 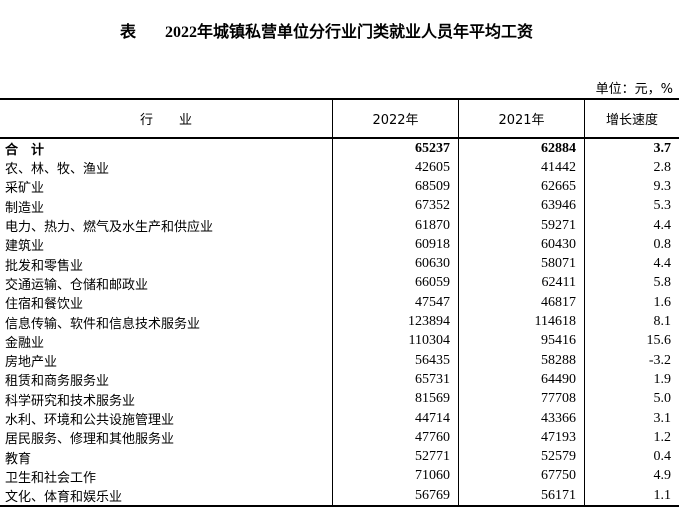 I want to click on growth-cell: 5.0, so click(x=631, y=399).